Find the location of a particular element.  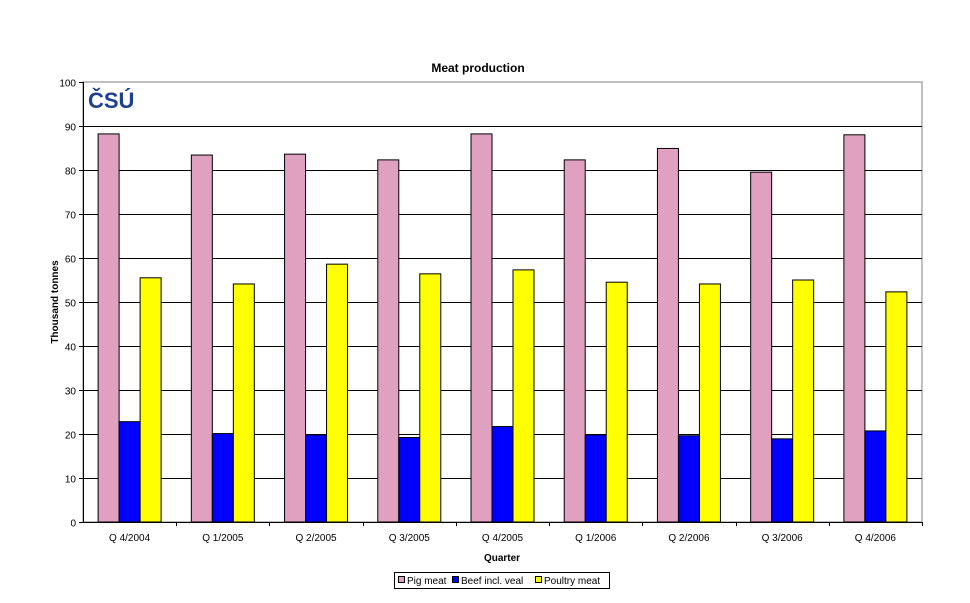

x-tick-label: Q 1/2005 is located at coordinates (223, 538).